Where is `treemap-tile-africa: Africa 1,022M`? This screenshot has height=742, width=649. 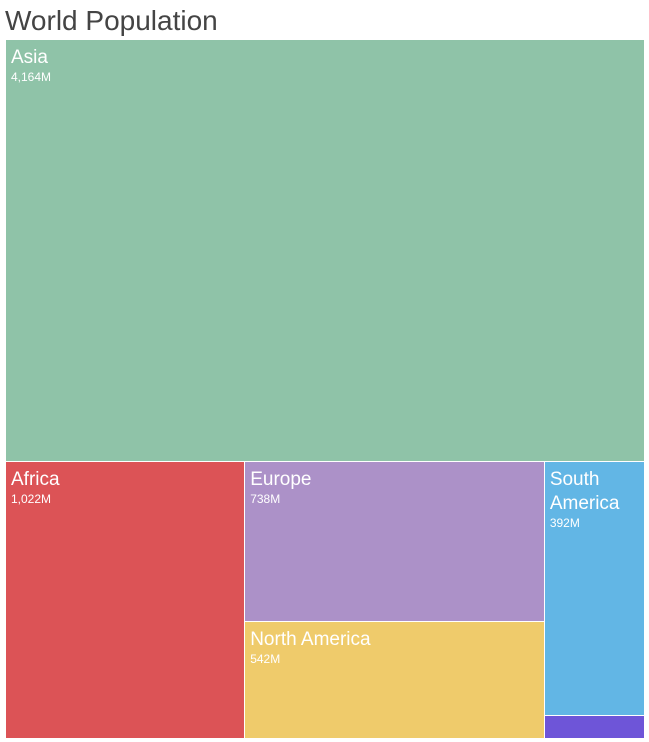 treemap-tile-africa: Africa 1,022M is located at coordinates (125, 600).